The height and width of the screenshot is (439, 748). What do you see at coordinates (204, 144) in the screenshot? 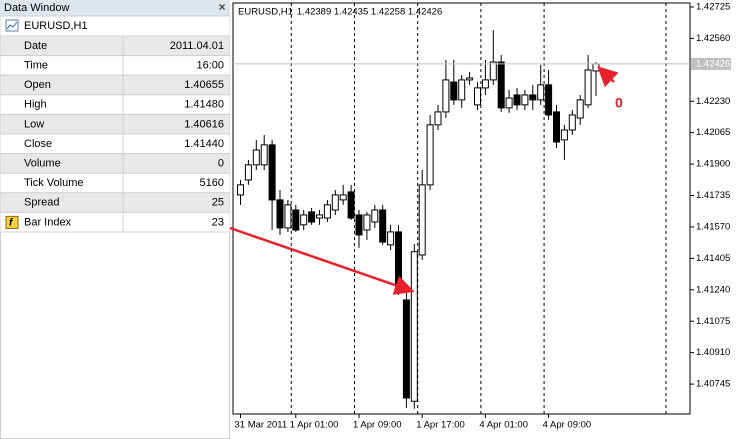
I see `row-value: 1.41440` at bounding box center [204, 144].